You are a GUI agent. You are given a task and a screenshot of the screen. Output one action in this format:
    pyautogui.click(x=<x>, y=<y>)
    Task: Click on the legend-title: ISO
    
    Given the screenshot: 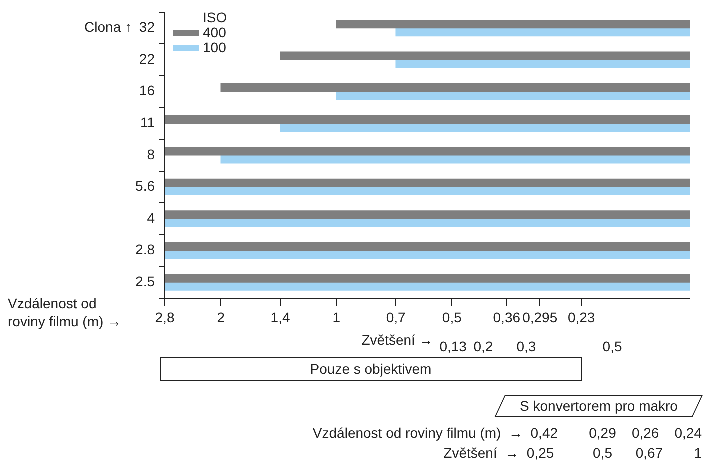 What is the action you would take?
    pyautogui.click(x=215, y=17)
    